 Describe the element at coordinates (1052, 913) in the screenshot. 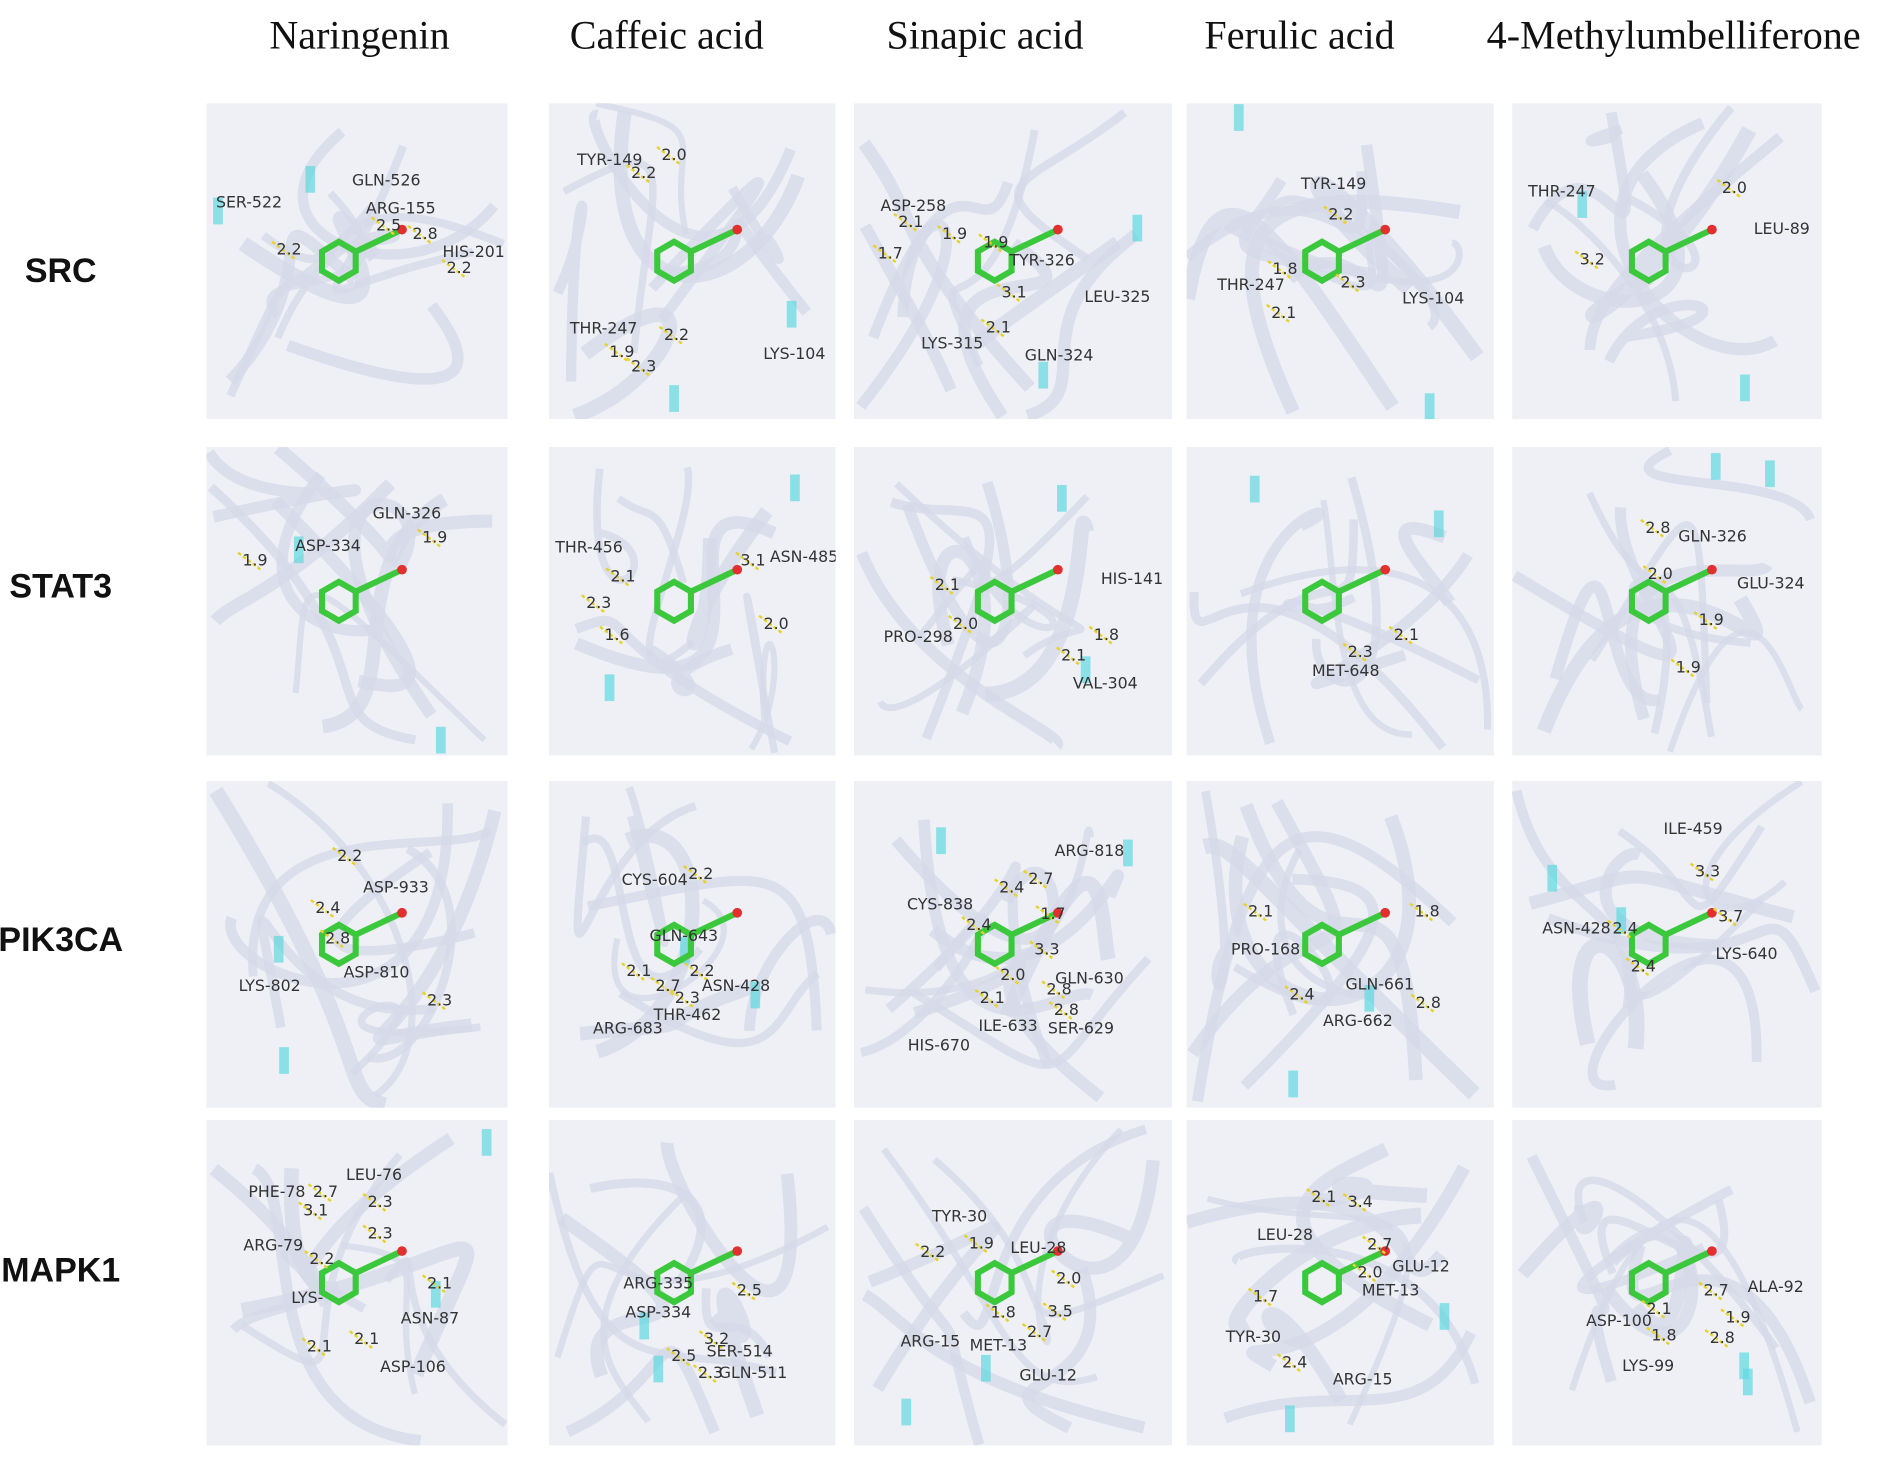

I see `distance-label: 1.7` at that location.